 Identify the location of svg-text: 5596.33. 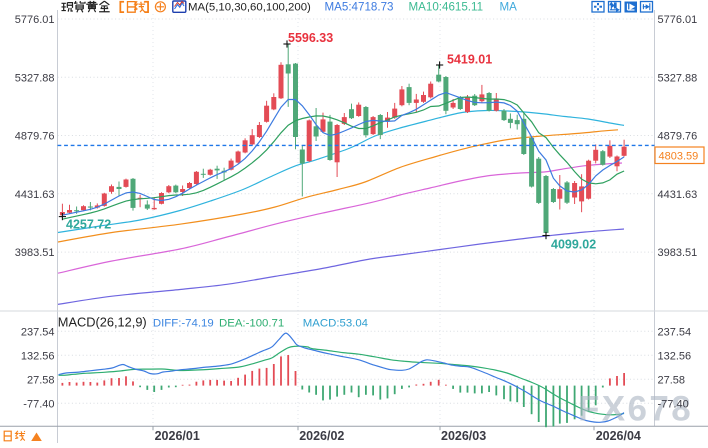
(310, 38).